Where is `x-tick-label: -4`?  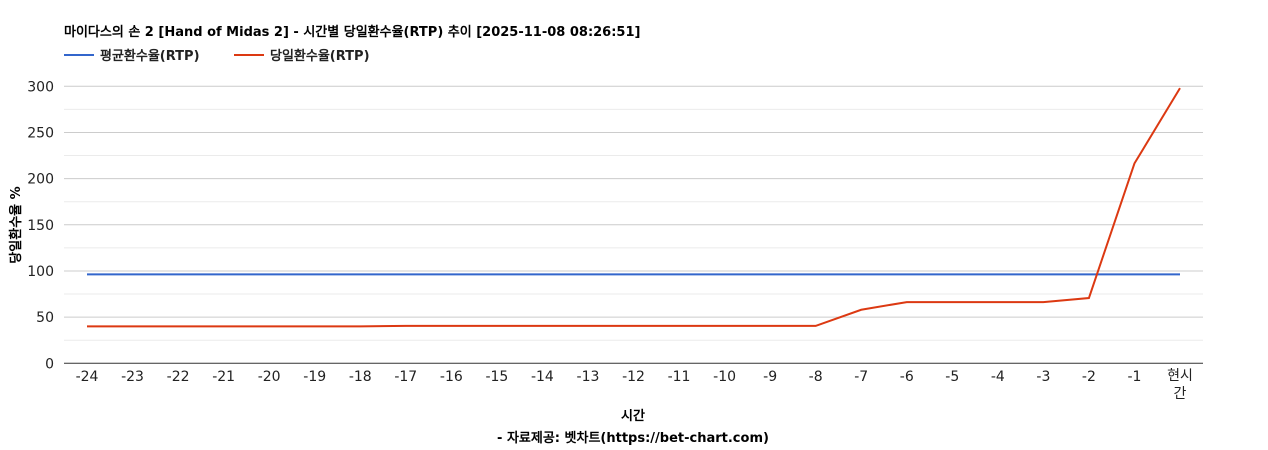
x-tick-label: -4 is located at coordinates (998, 377).